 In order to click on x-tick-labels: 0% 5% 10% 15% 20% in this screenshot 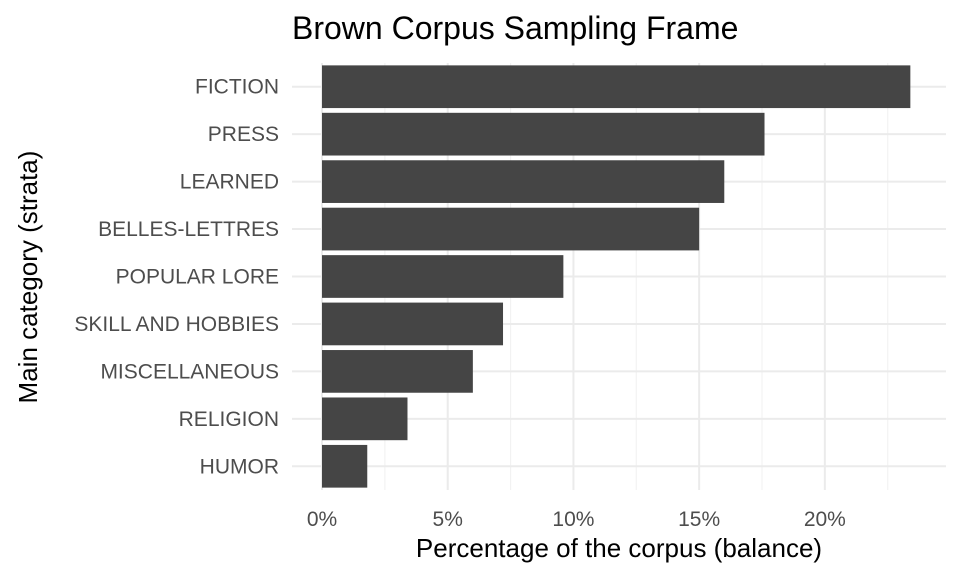, I will do `click(576, 519)`.